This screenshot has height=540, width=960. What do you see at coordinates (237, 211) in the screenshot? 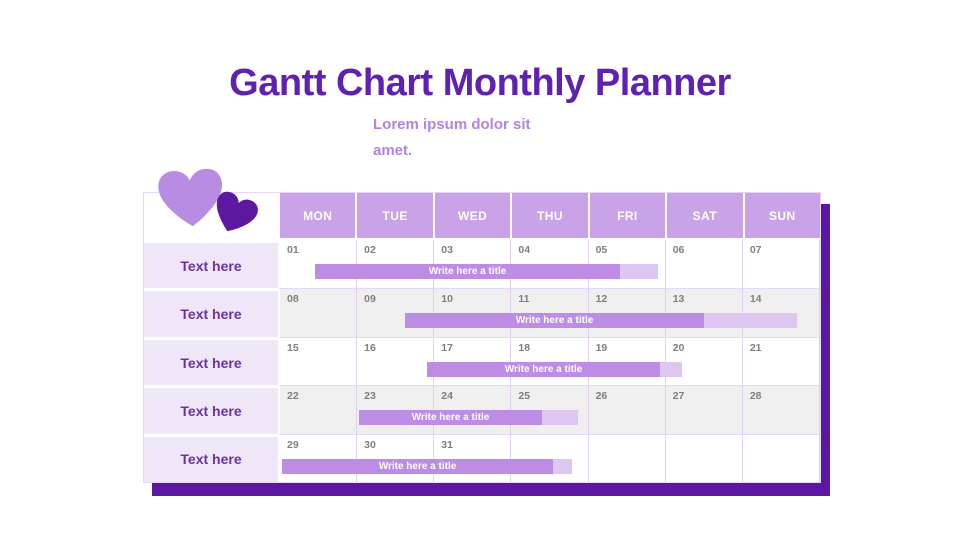
I see `heart-icon-small` at bounding box center [237, 211].